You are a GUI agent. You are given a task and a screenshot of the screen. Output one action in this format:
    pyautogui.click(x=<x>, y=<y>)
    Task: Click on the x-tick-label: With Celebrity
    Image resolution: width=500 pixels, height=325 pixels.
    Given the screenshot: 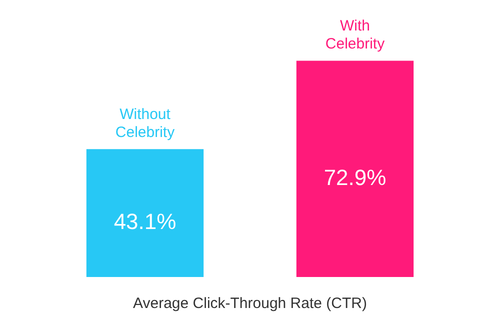 What is the action you would take?
    pyautogui.click(x=355, y=35)
    